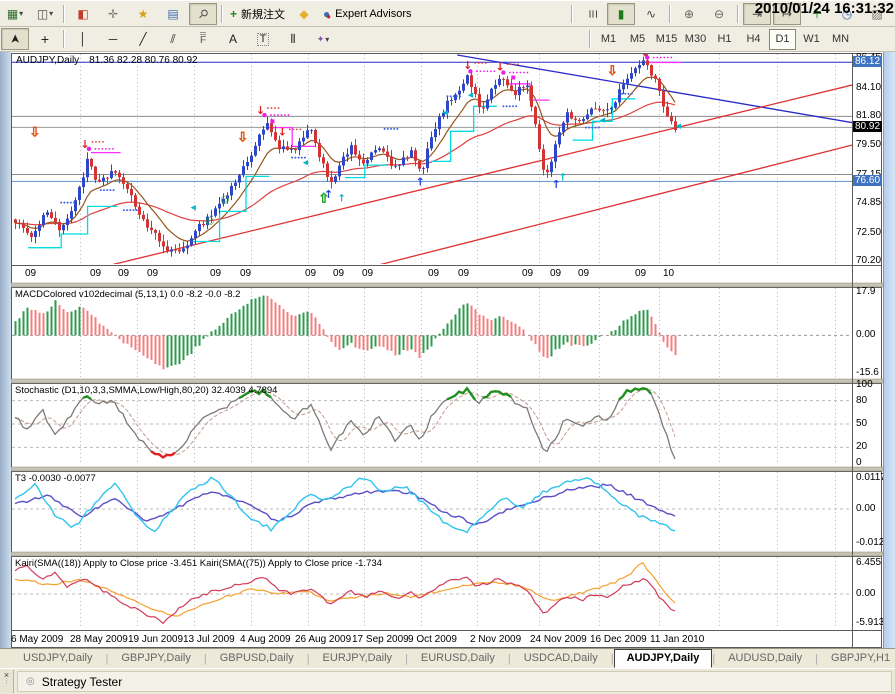 This screenshot has width=895, height=694. I want to click on candlestick-icon: ▮, so click(621, 13).